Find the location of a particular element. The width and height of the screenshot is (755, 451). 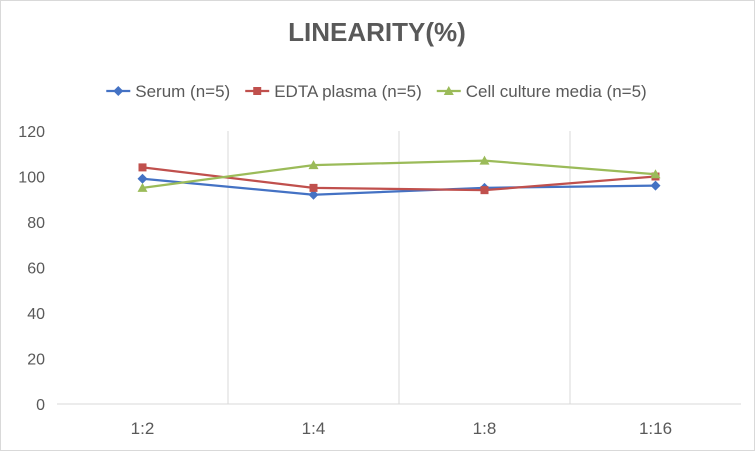

x-tick-label: 1:16 is located at coordinates (655, 428).